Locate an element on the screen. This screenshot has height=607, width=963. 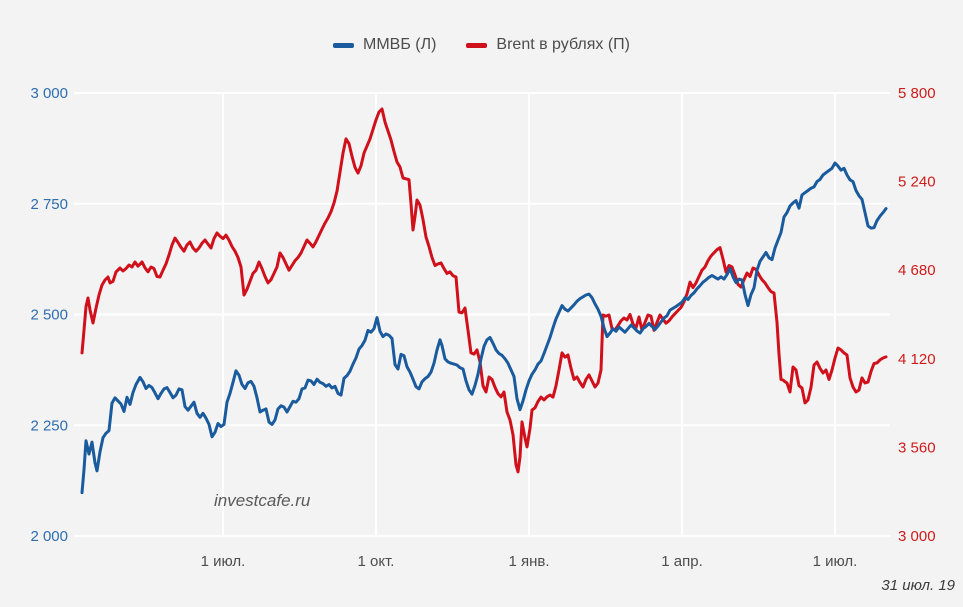
y-axis-right-tick-label: 4 120 is located at coordinates (917, 359).